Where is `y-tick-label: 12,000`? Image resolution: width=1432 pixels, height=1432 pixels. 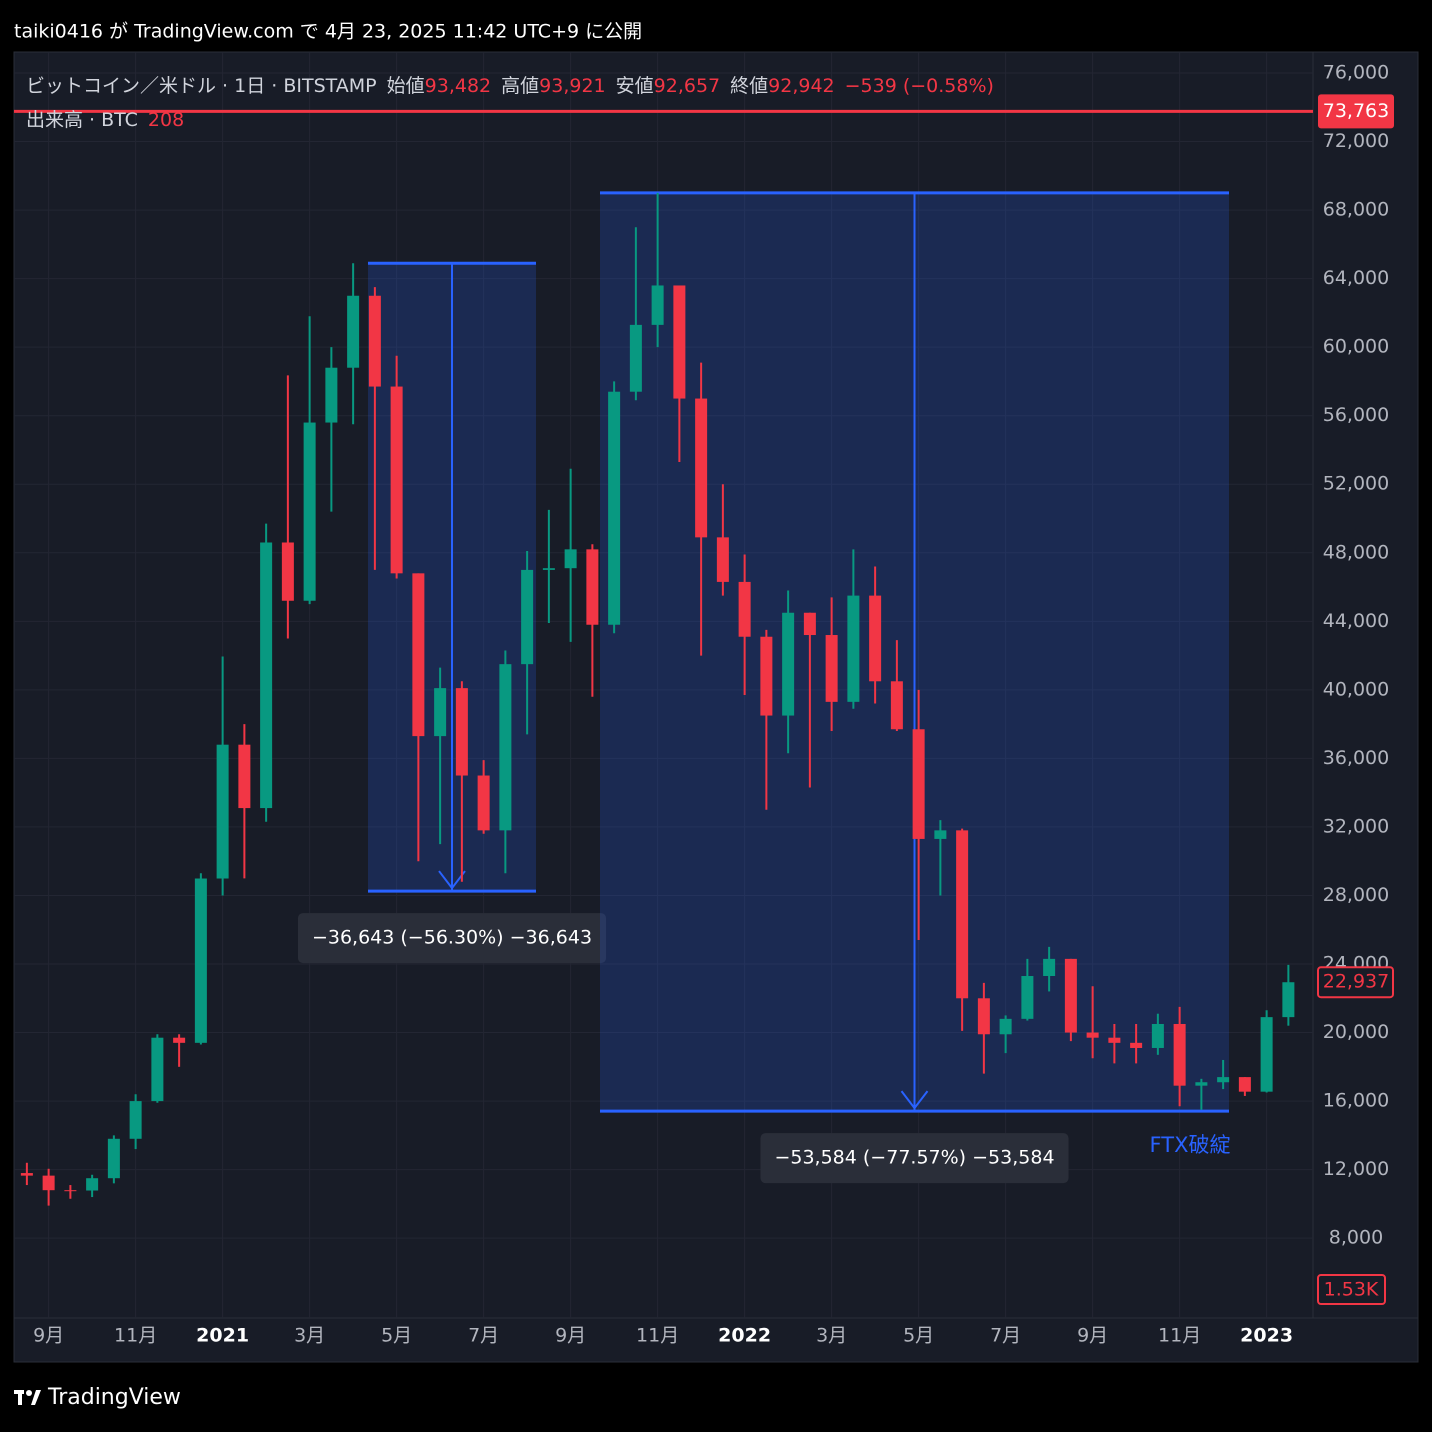 y-tick-label: 12,000 is located at coordinates (1356, 1169).